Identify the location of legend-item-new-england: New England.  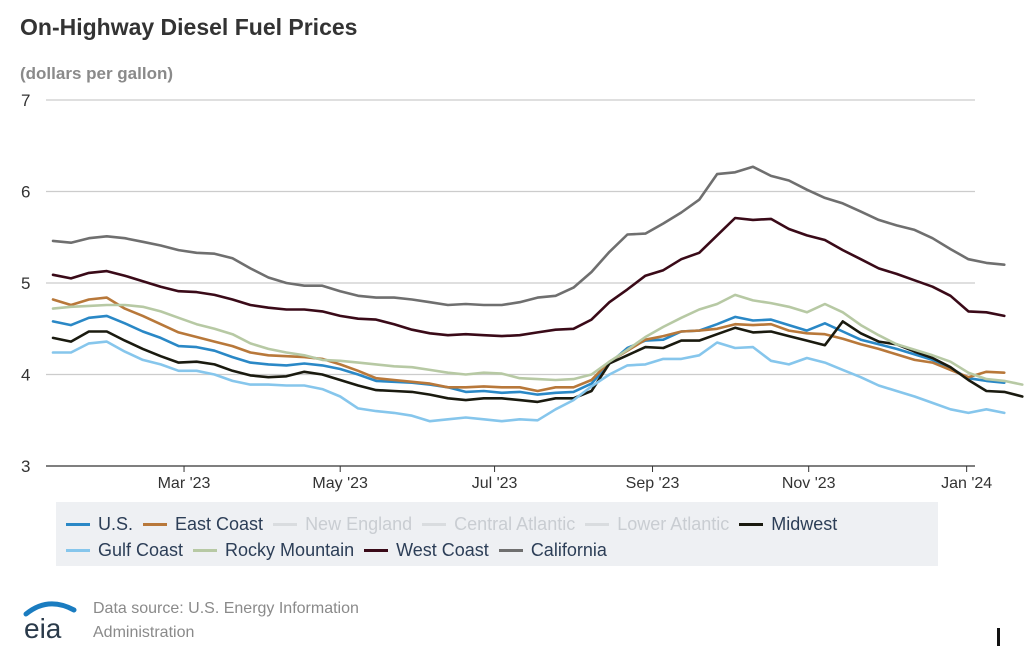
(342, 524).